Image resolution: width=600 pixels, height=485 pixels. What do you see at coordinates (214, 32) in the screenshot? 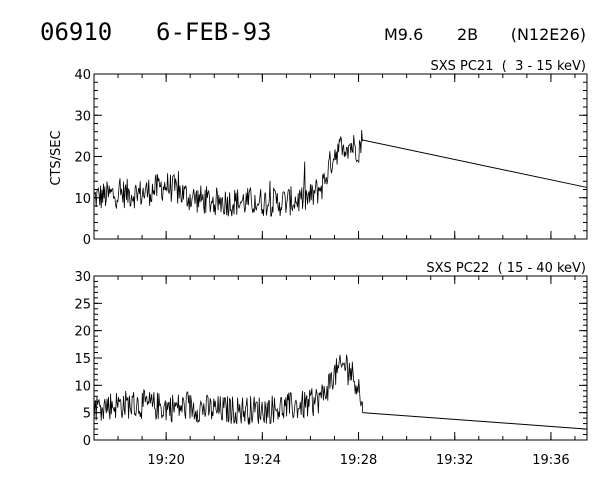
I see `event-date: 6-FEB-93` at bounding box center [214, 32].